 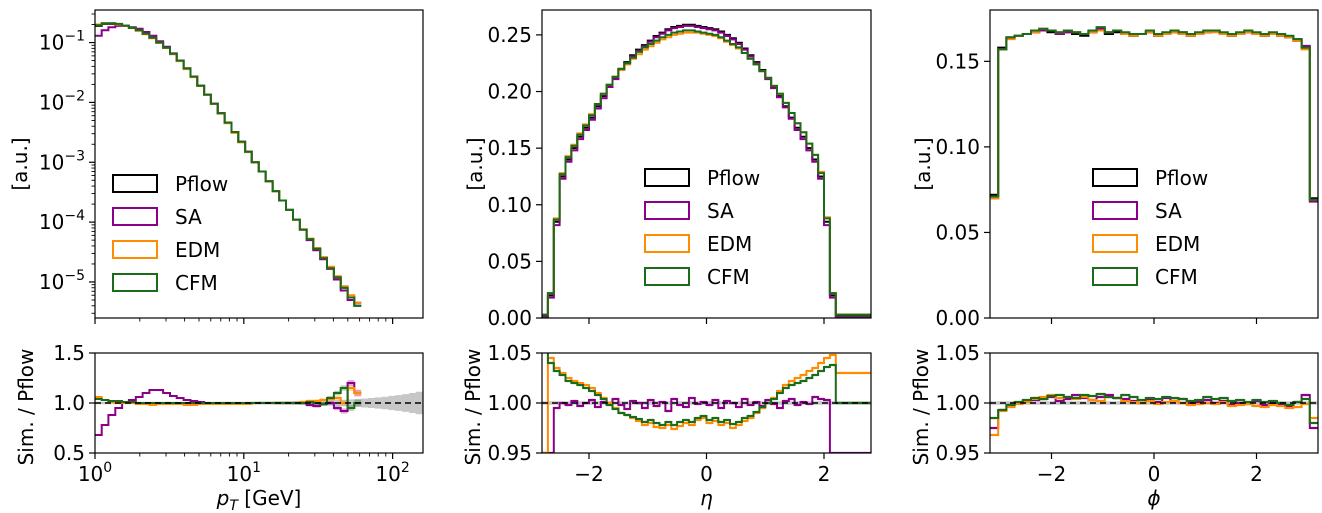 What do you see at coordinates (107, 468) in the screenshot?
I see `tick-exponent: 0` at bounding box center [107, 468].